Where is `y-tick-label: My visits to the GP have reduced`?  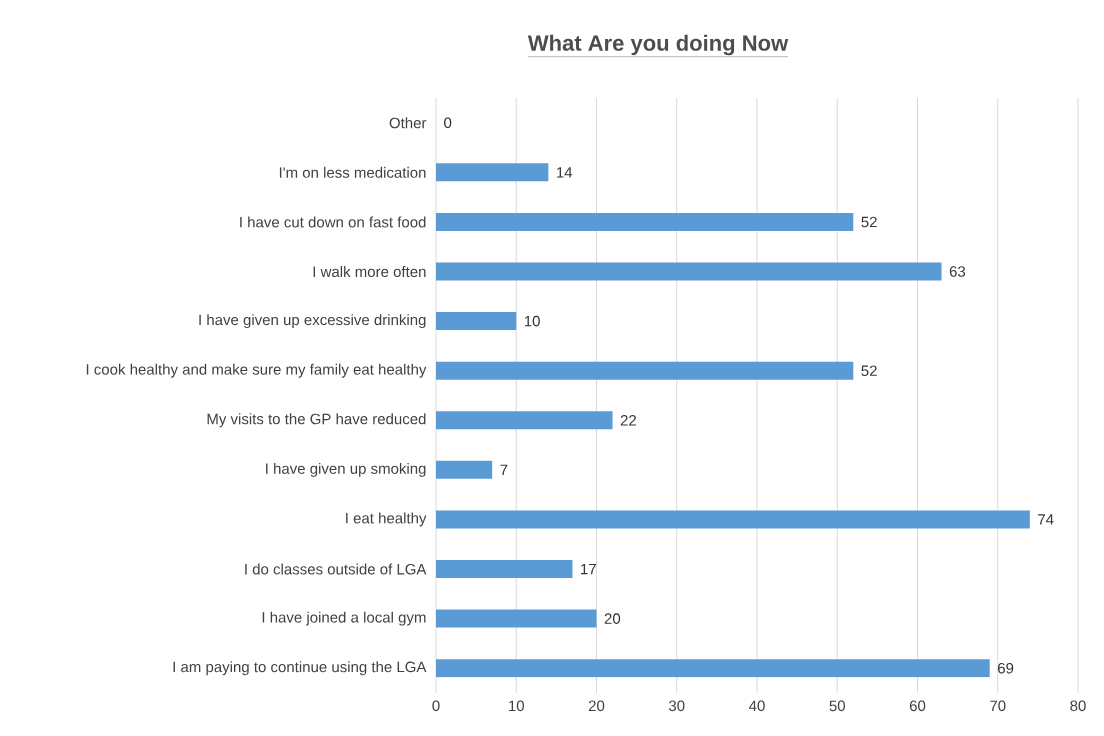
y-tick-label: My visits to the GP have reduced is located at coordinates (316, 420).